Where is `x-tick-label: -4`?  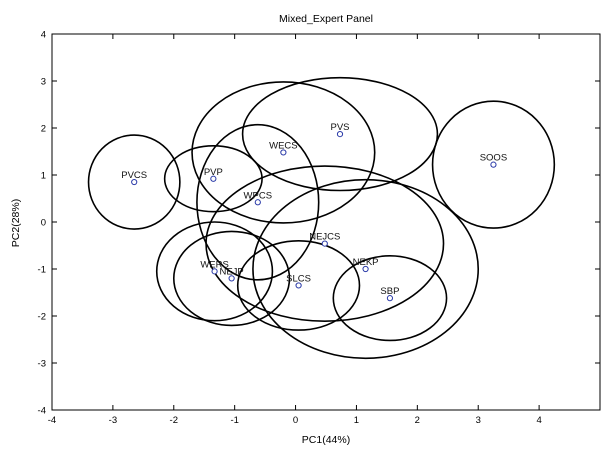
x-tick-label: -4 is located at coordinates (52, 420).